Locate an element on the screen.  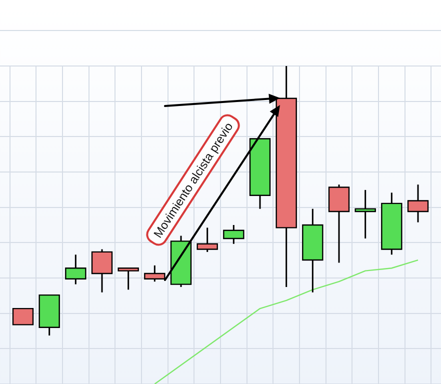
candlestick is located at coordinates (23, 317).